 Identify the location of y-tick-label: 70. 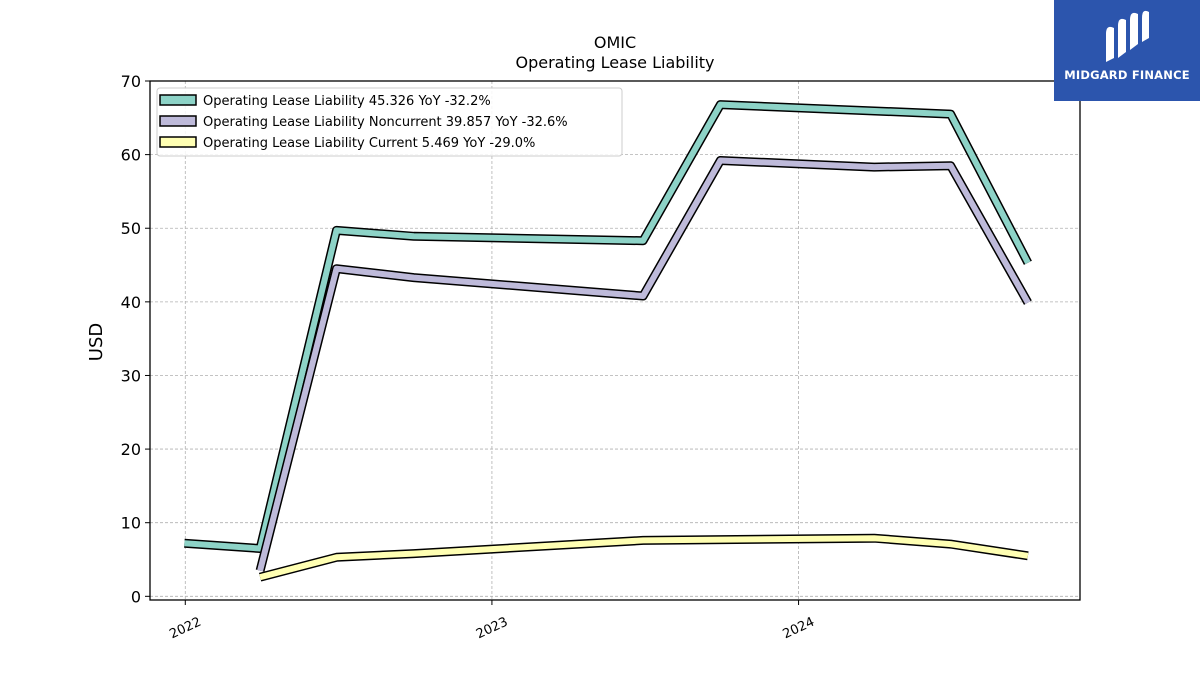
(131, 81).